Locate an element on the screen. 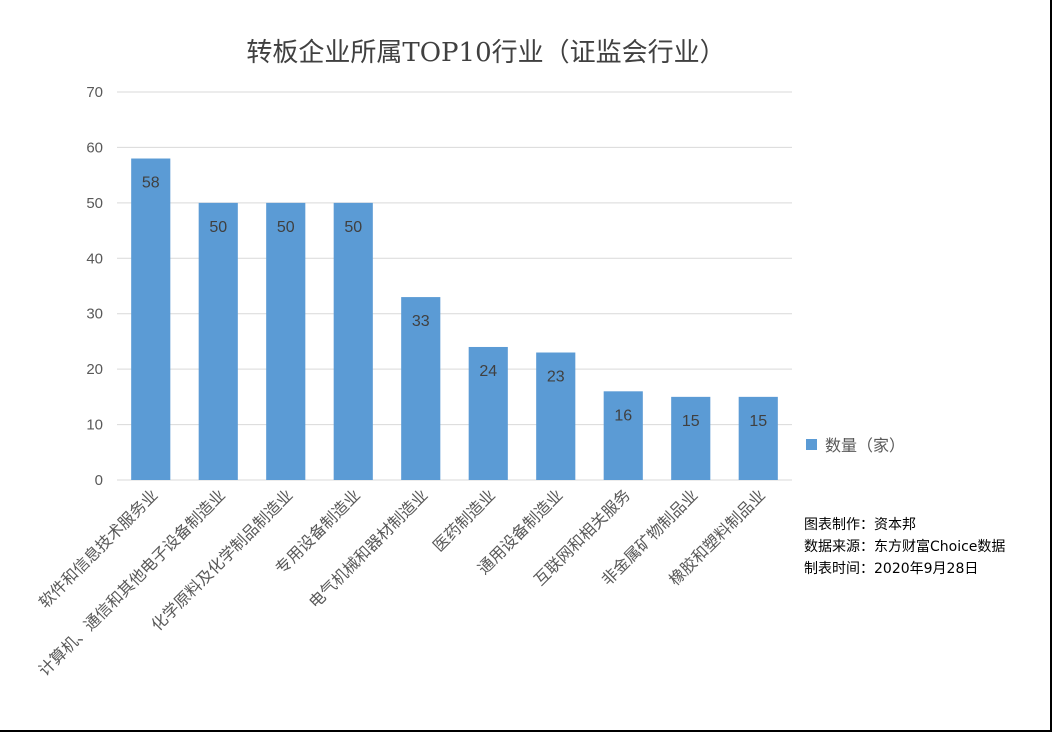 The height and width of the screenshot is (732, 1052). chart-maker-note: 图表制作：资本邦 is located at coordinates (860, 525).